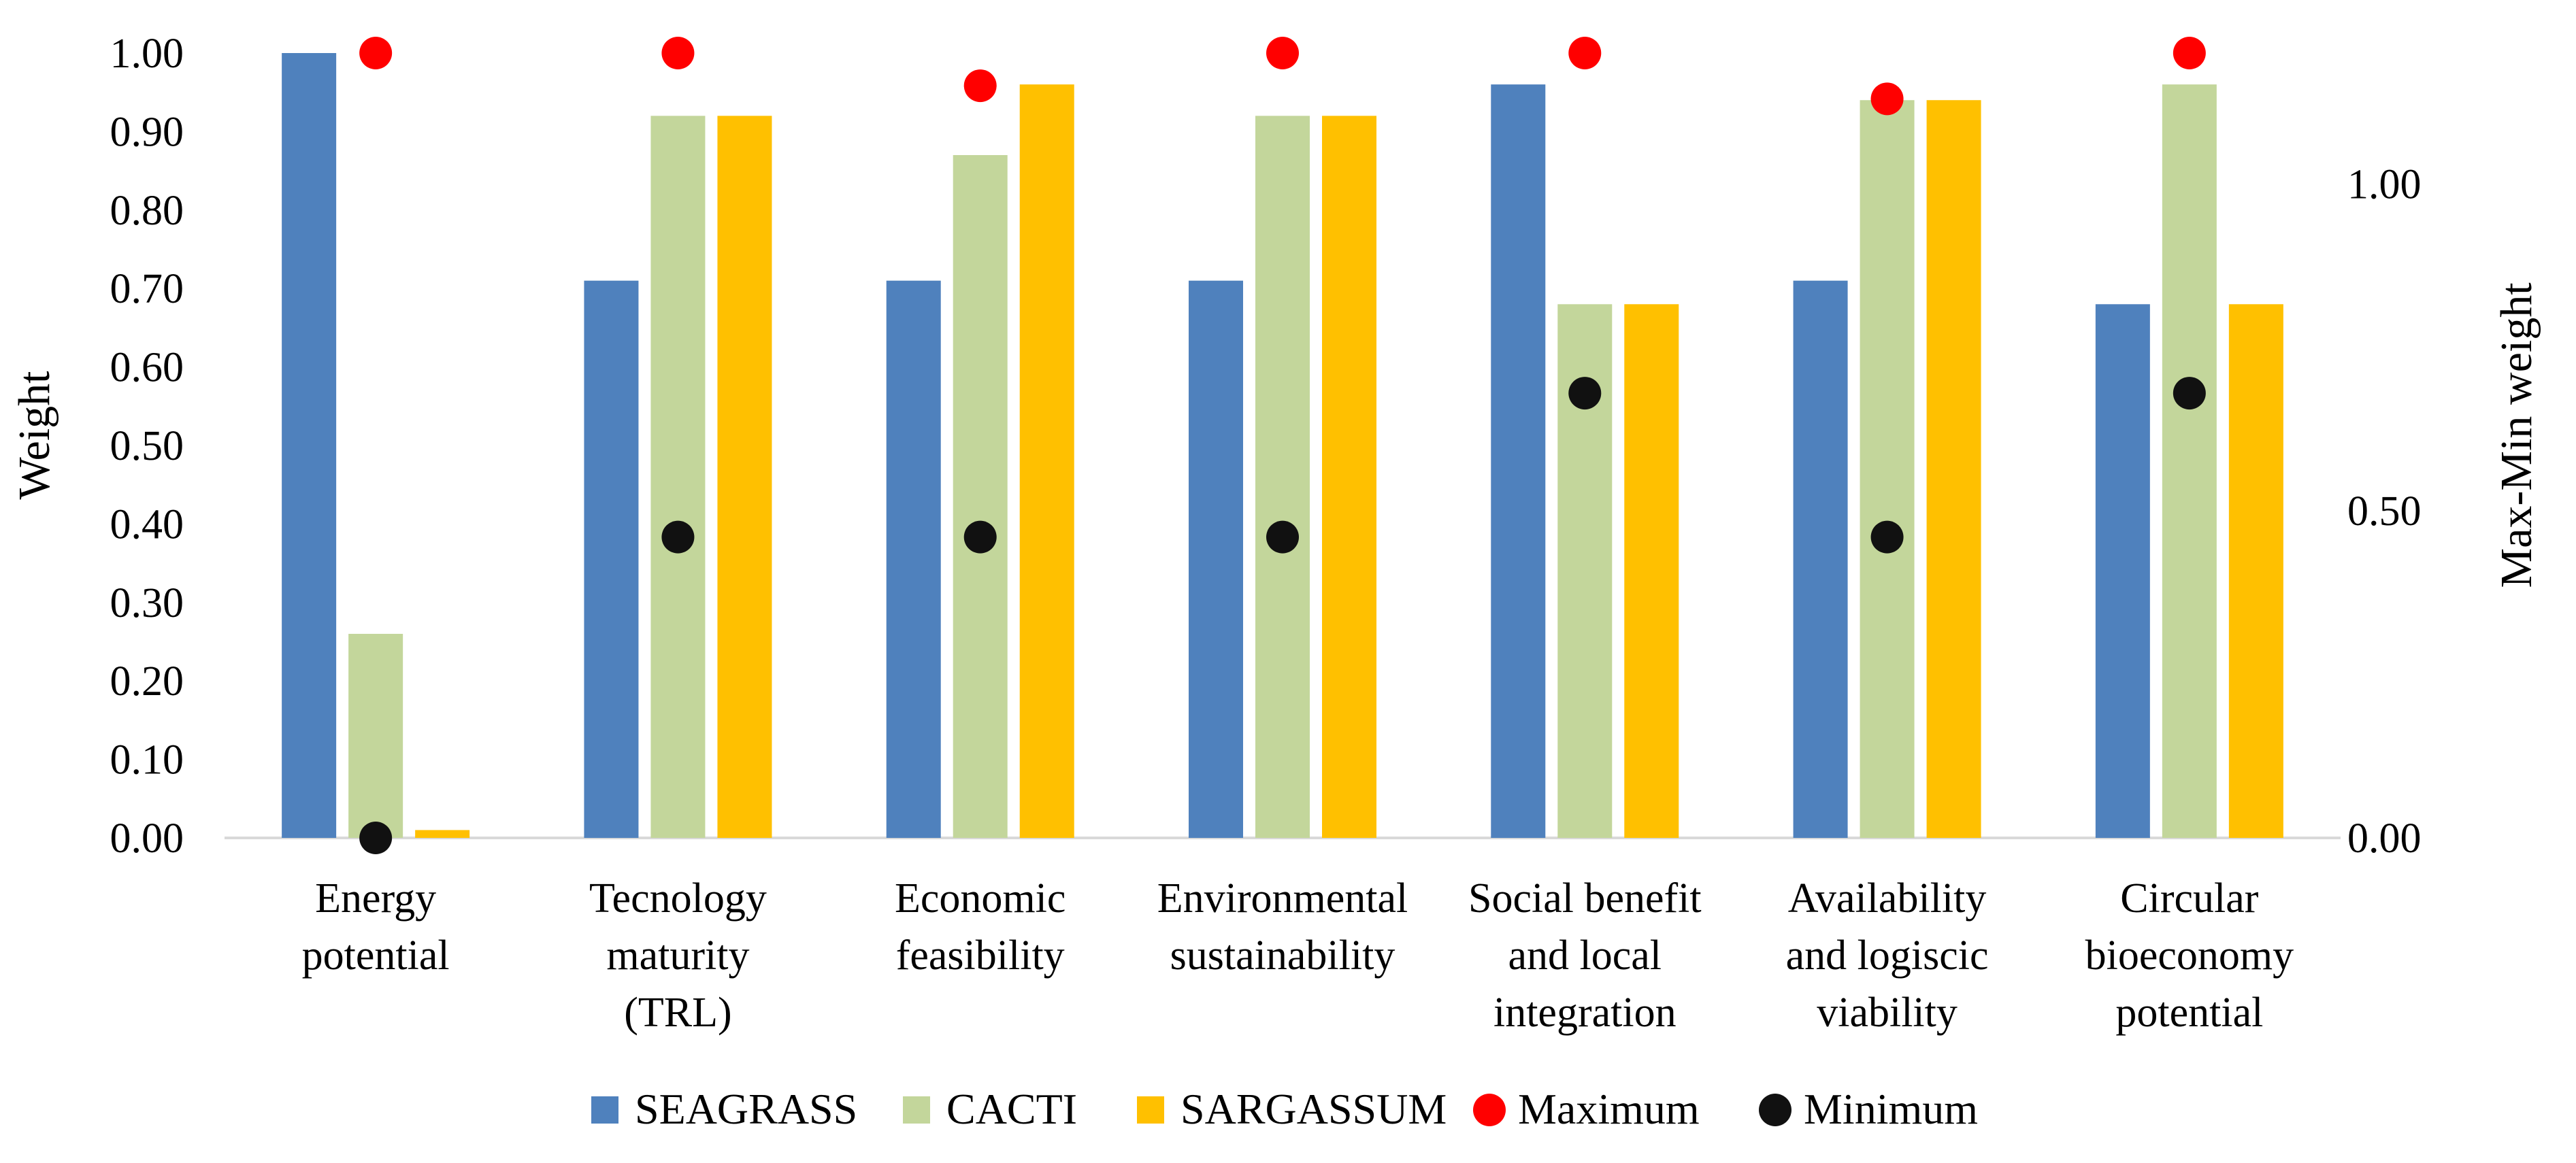 This screenshot has width=2576, height=1163. Describe the element at coordinates (147, 54) in the screenshot. I see `y-tick-label: 1.00` at that location.